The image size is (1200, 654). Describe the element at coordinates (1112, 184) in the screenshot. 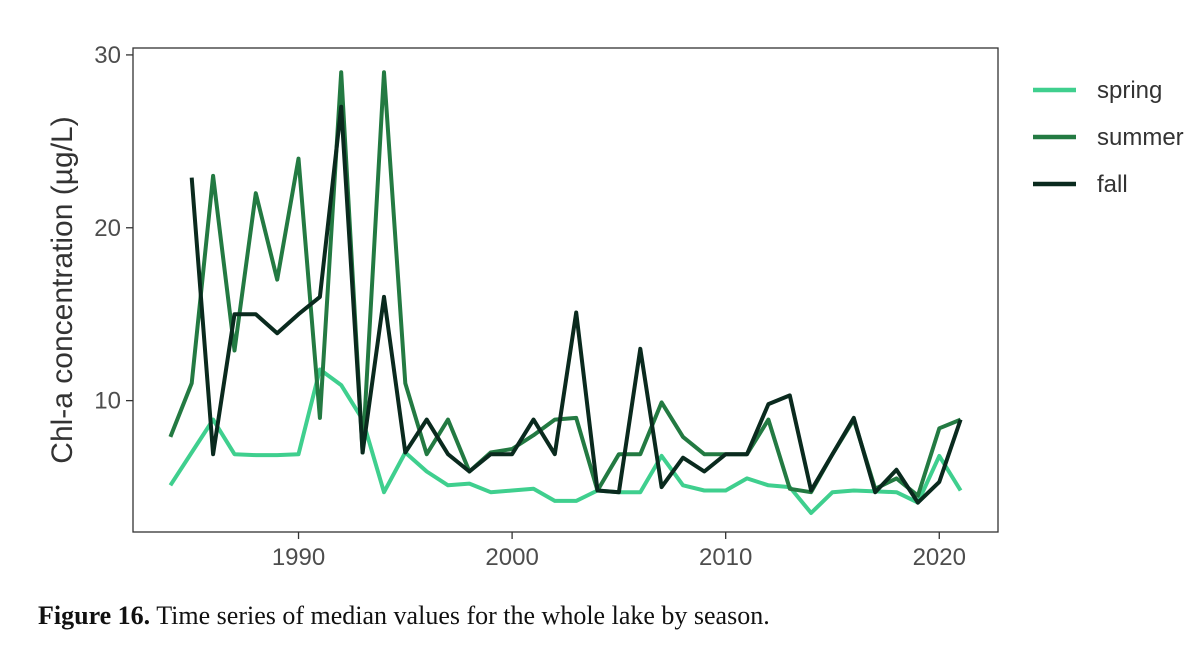

I see `legend-label-fall: fall` at that location.